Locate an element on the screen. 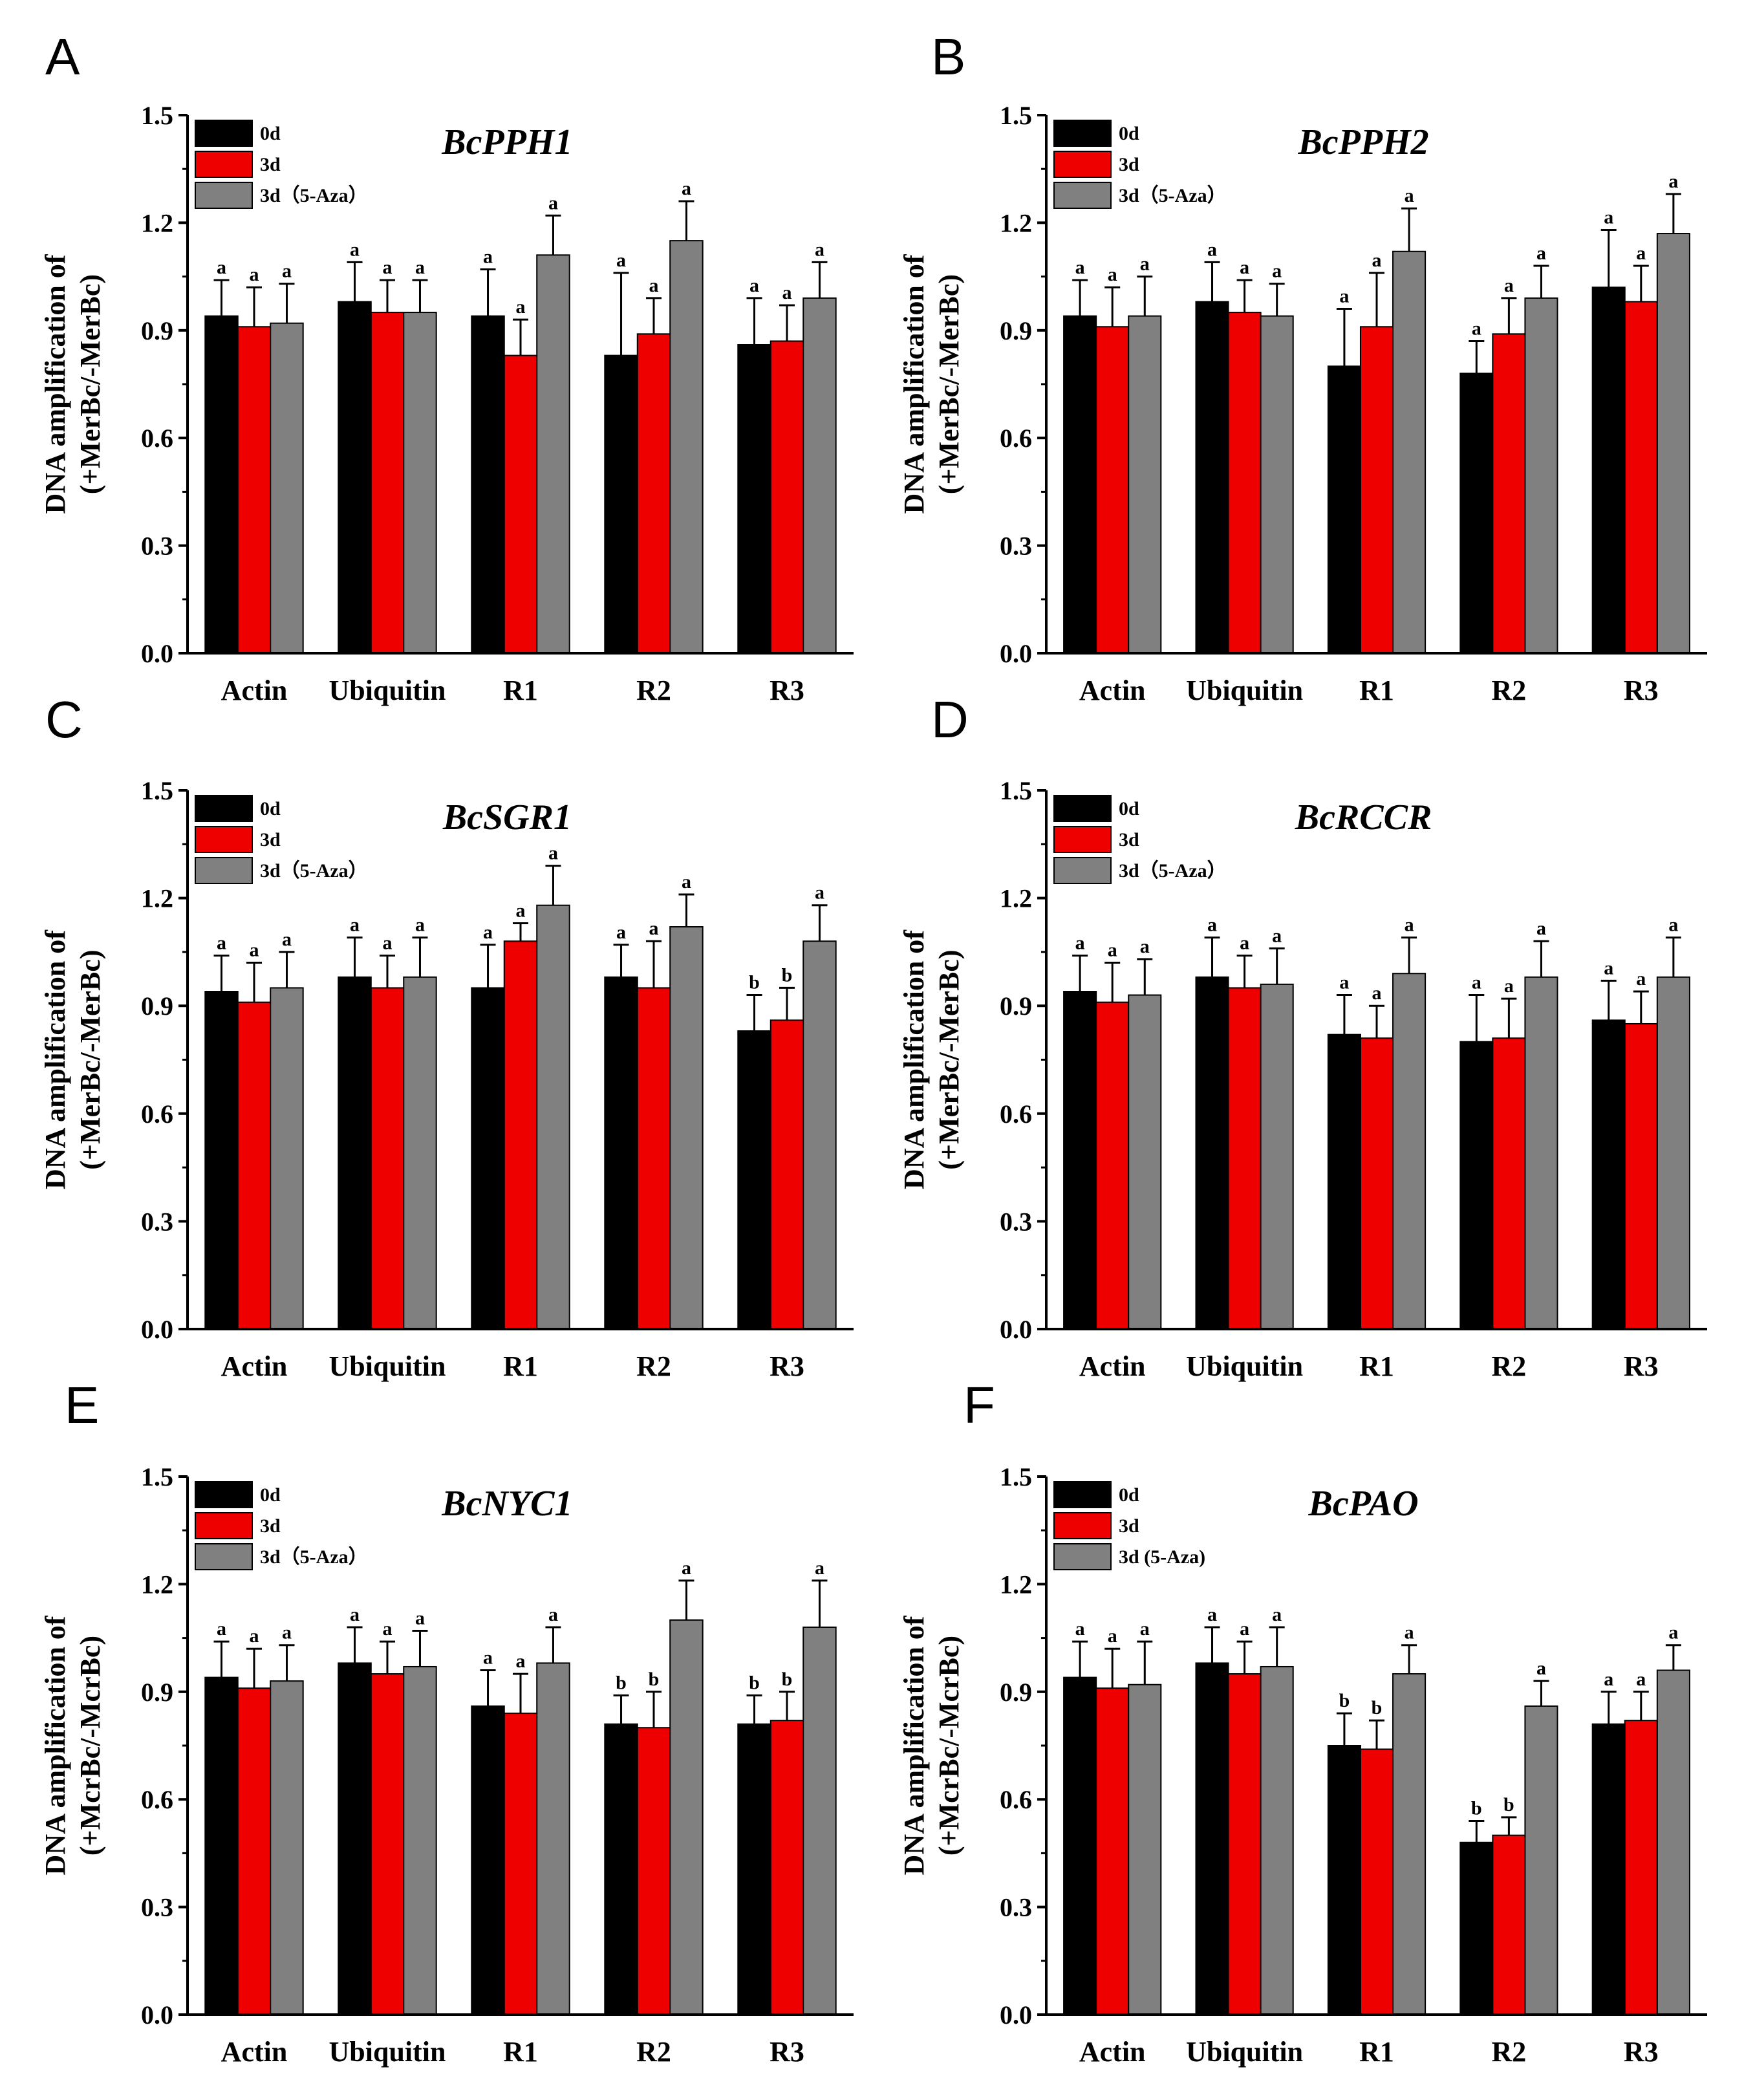 Image resolution: width=1744 pixels, height=2100 pixels. panel-letter: C is located at coordinates (64, 719).